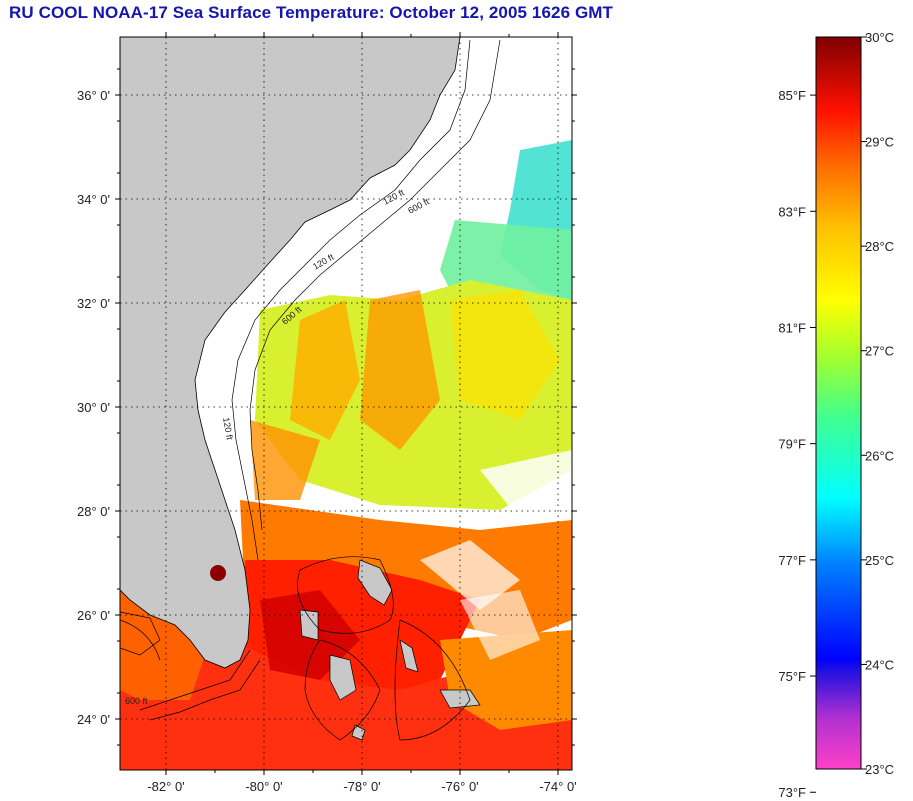 The height and width of the screenshot is (801, 913). I want to click on bahamas-islands, so click(300, 650).